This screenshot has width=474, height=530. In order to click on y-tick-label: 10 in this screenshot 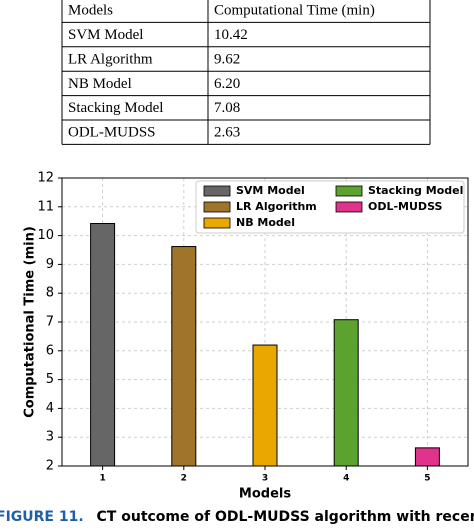, I will do `click(45, 235)`.